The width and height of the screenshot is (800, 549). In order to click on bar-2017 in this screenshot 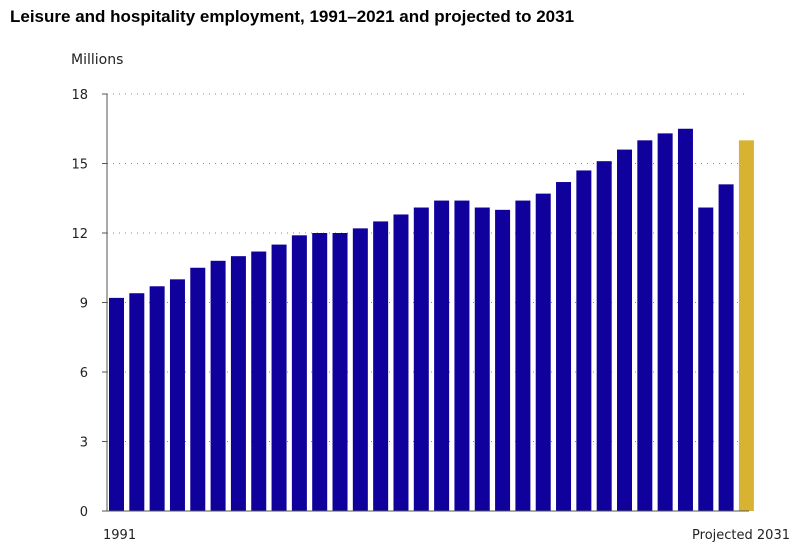, I will do `click(645, 325)`.